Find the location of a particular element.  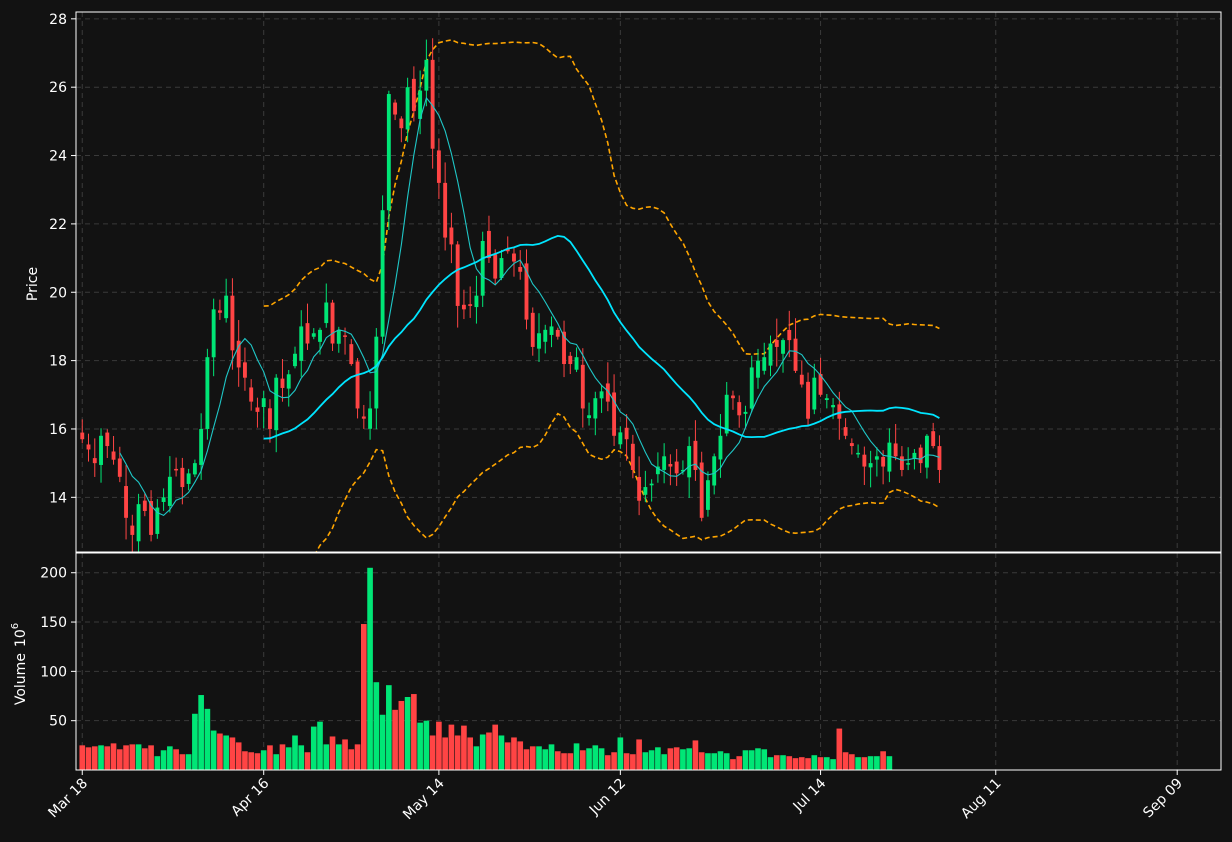

price-ytick-label: 22 is located at coordinates (58, 225).